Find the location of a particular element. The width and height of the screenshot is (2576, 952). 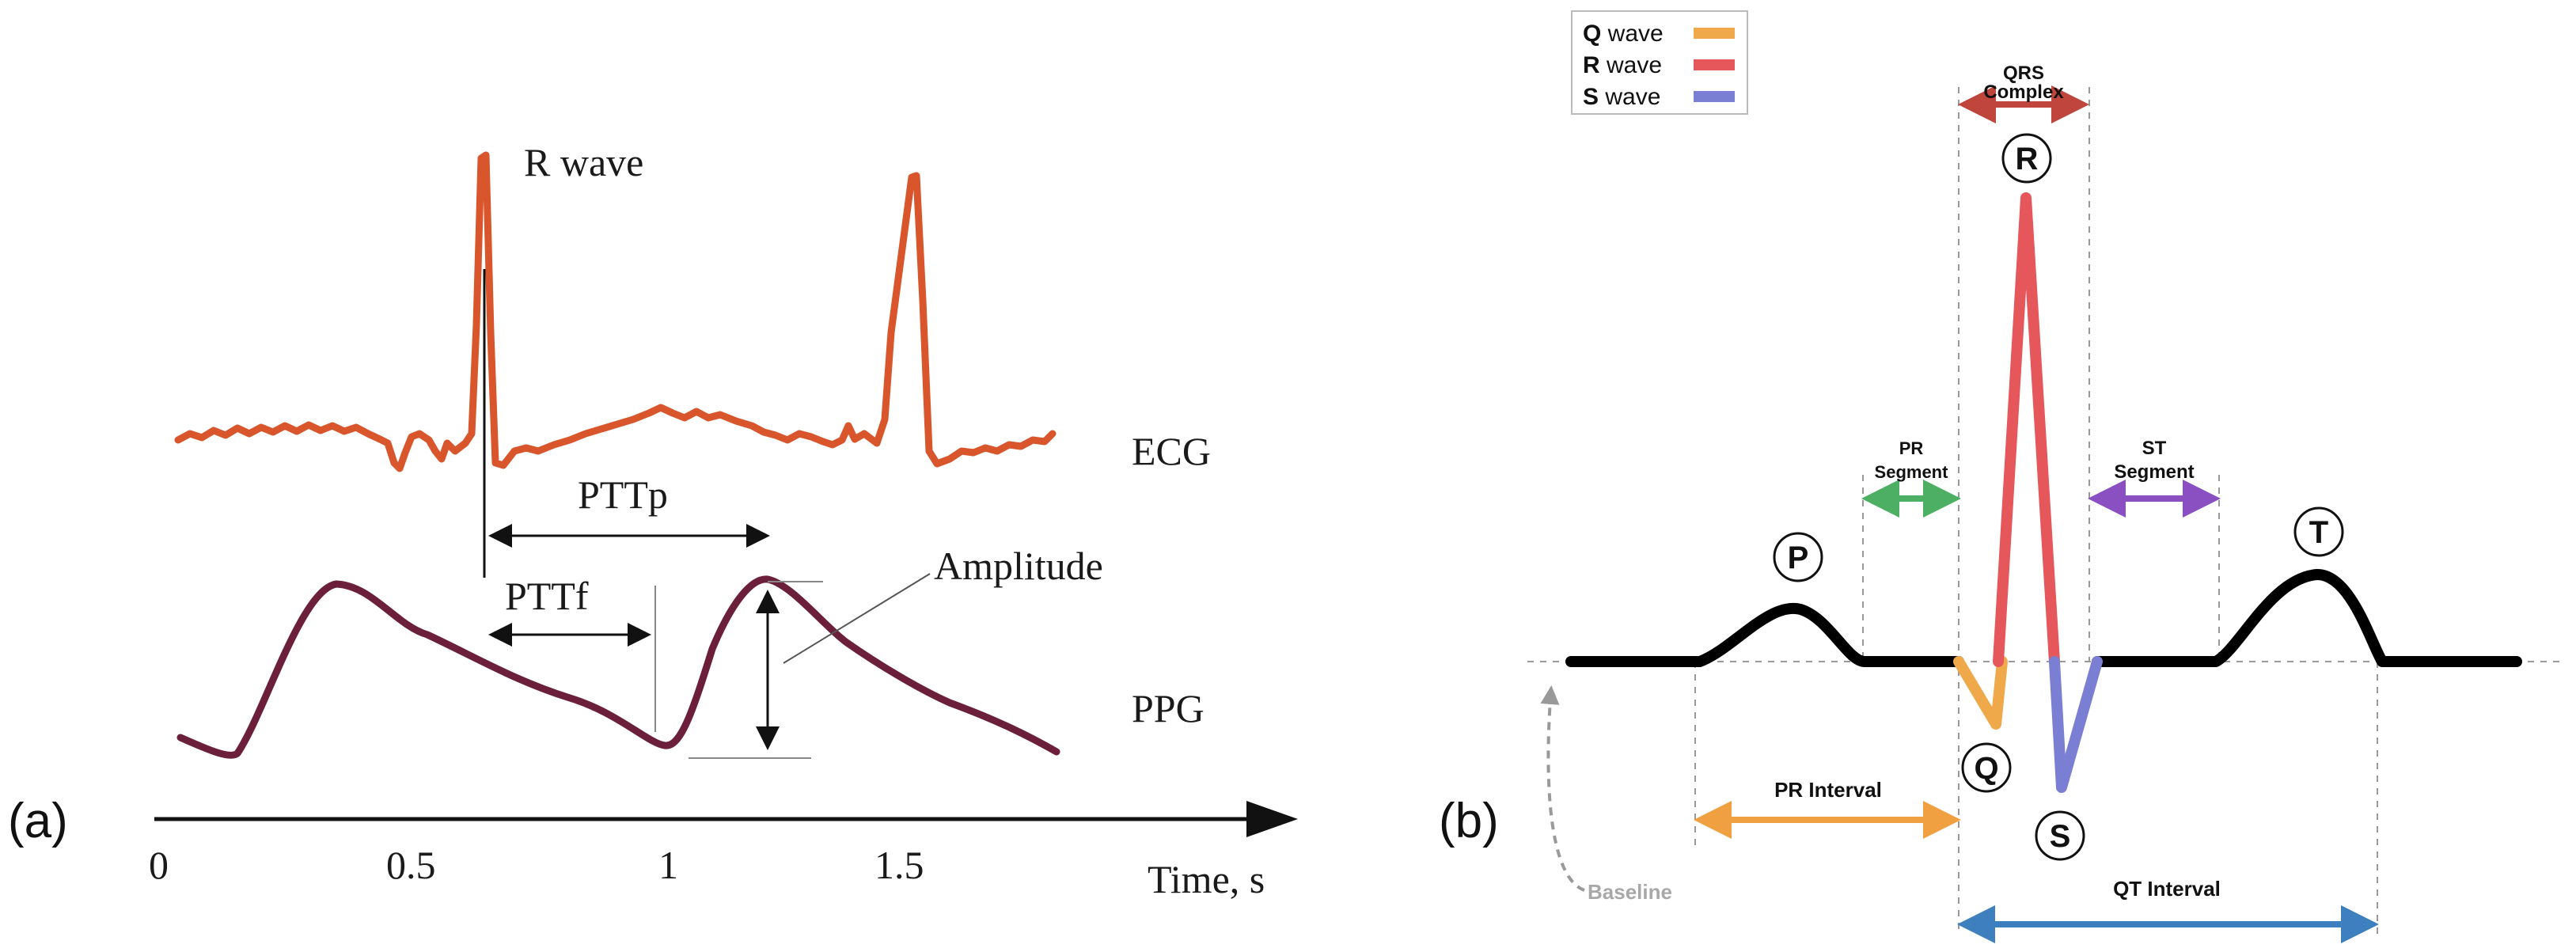

wave-t-label: T is located at coordinates (2318, 532).